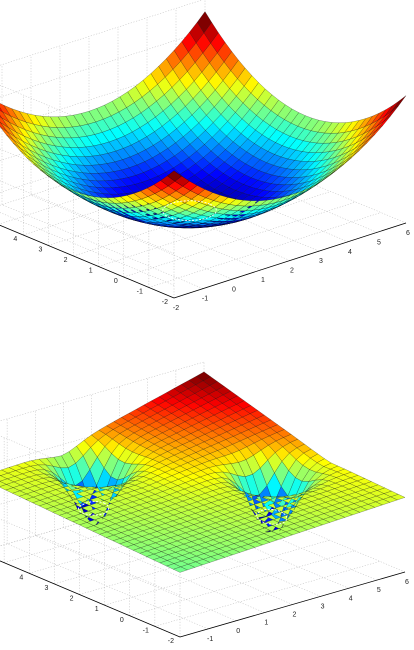 This screenshot has width=414, height=650. What do you see at coordinates (176, 308) in the screenshot?
I see `x-tick-label: -2` at bounding box center [176, 308].